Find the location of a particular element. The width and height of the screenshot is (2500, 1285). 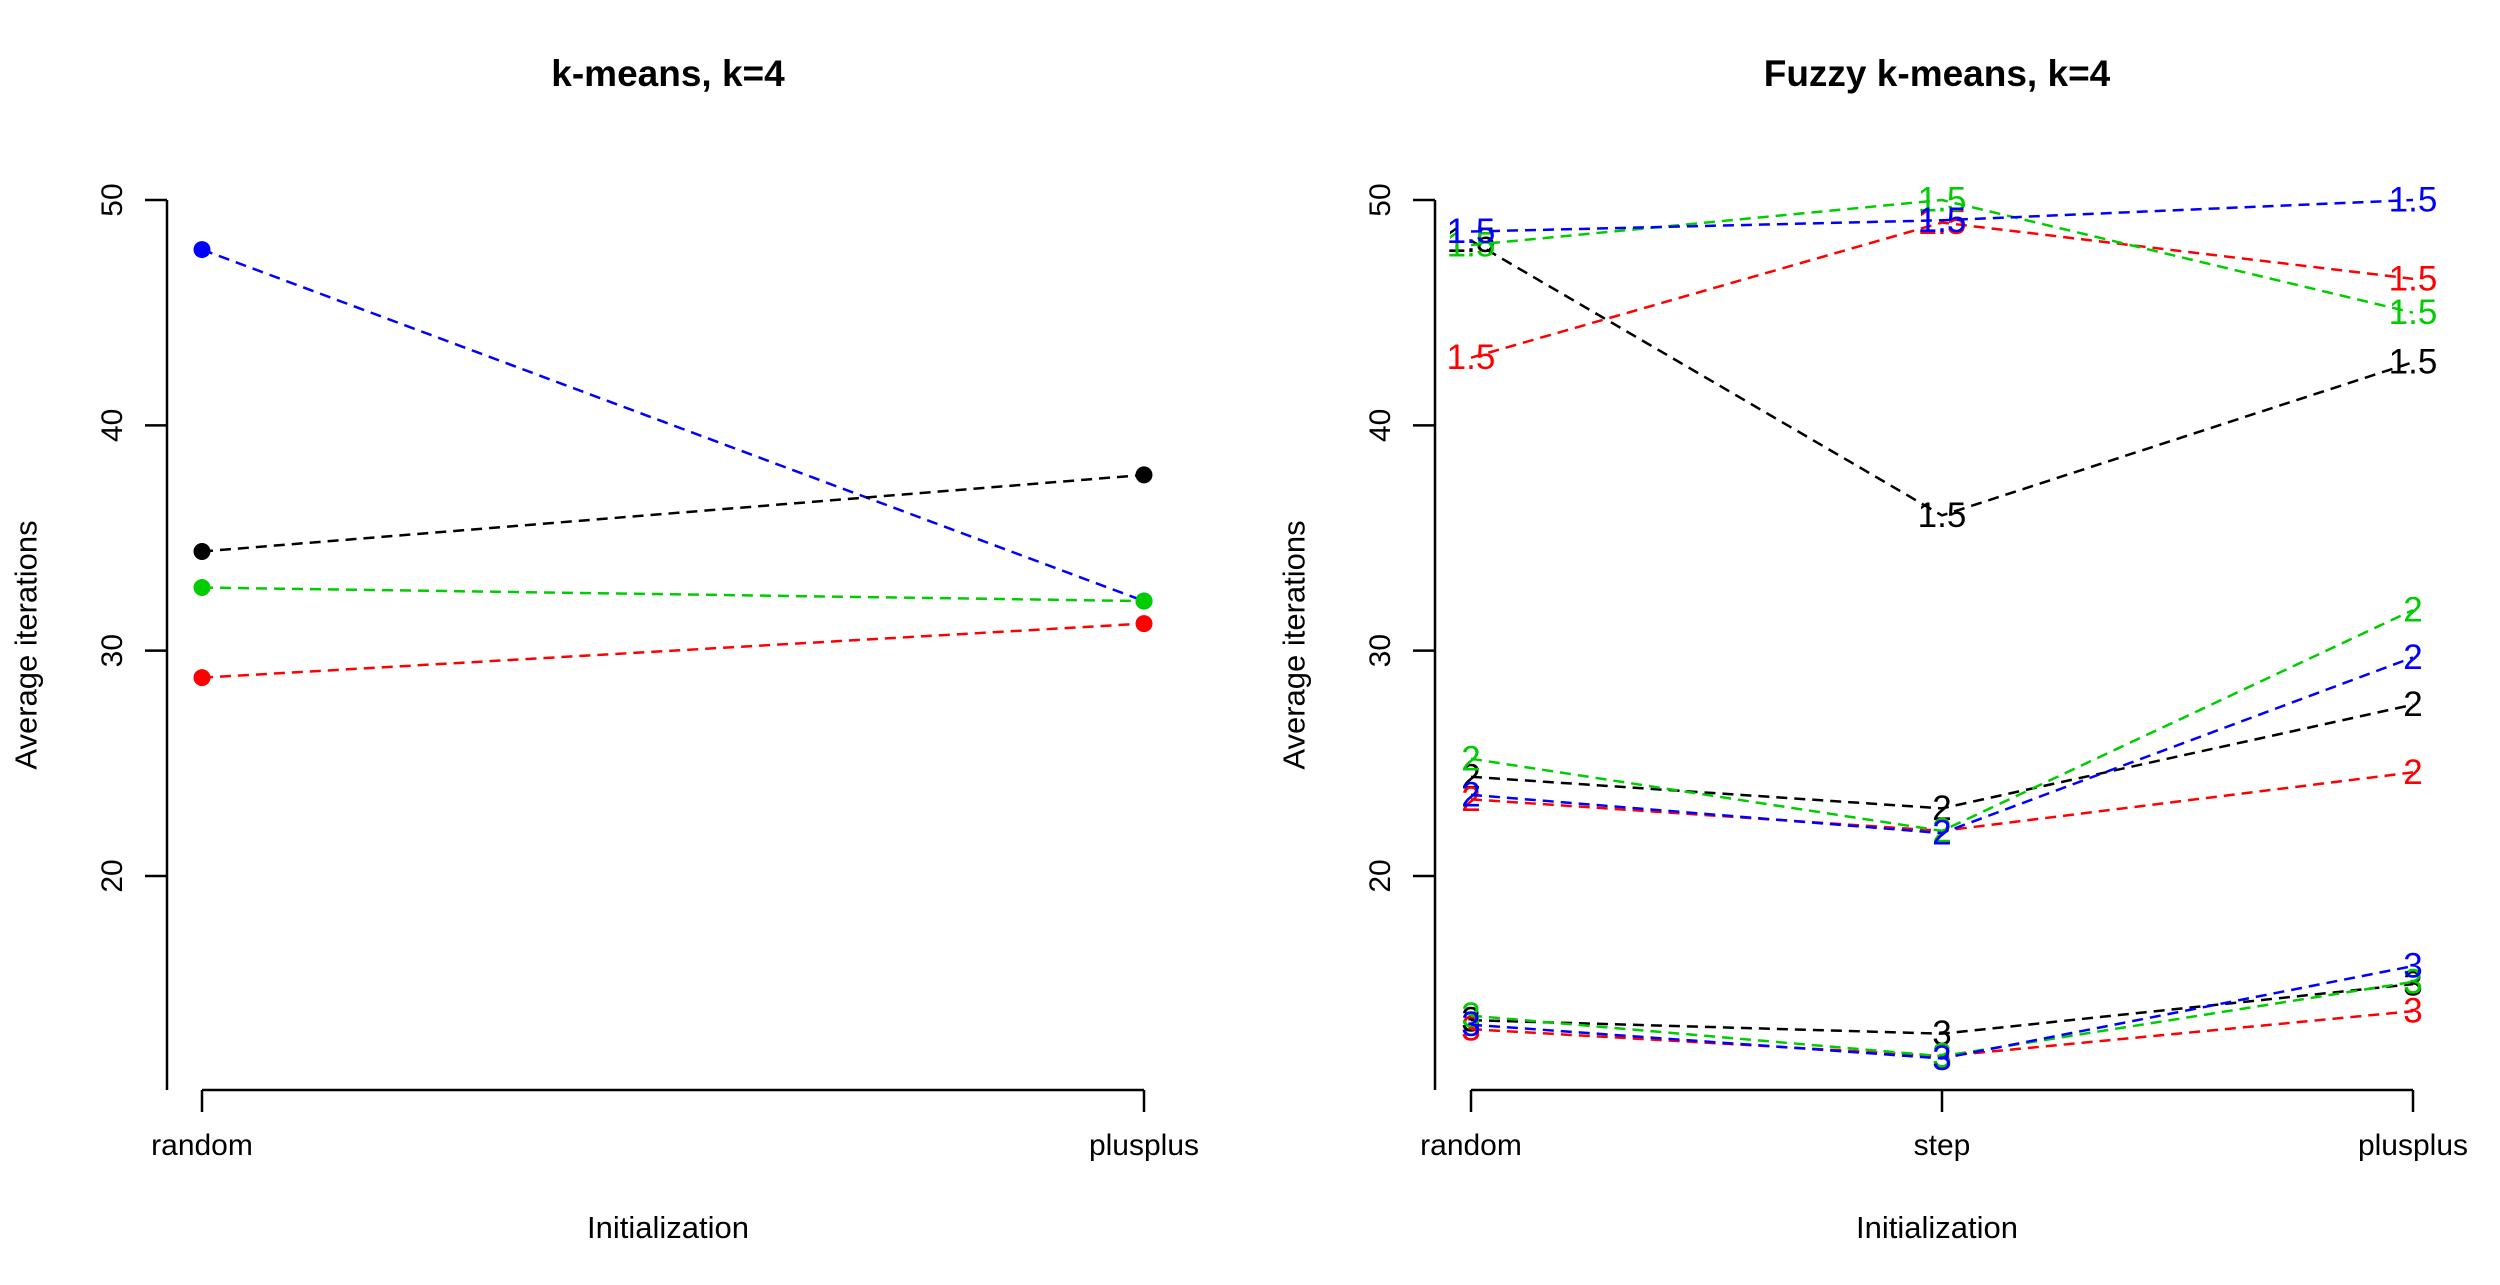

chart-title: k-means, k=4 is located at coordinates (668, 73).